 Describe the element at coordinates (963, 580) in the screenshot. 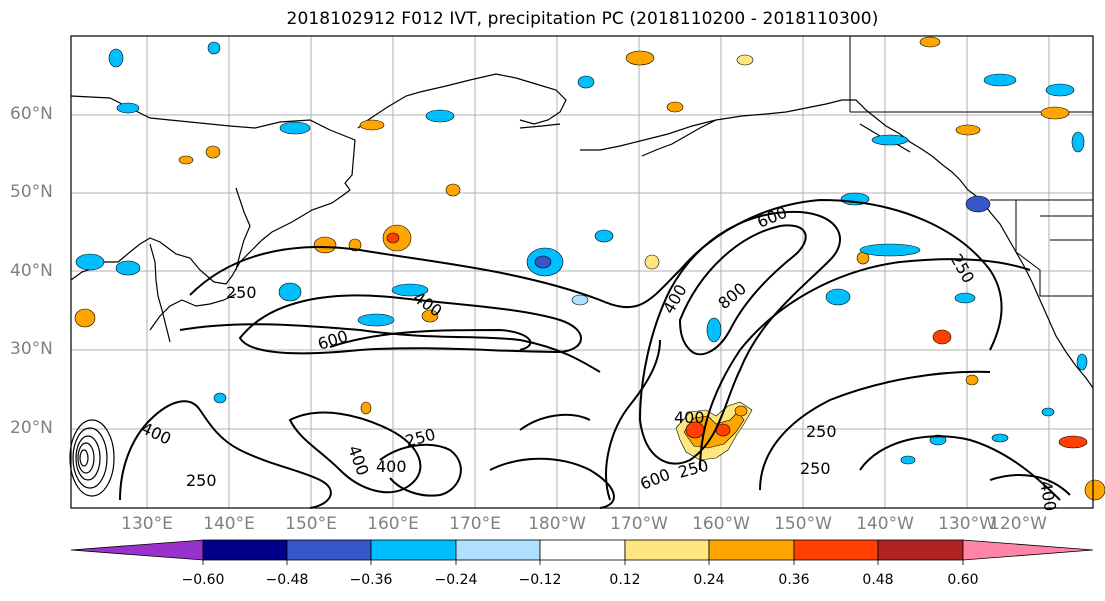

I see `colorbar-tick-label: 0.60` at that location.